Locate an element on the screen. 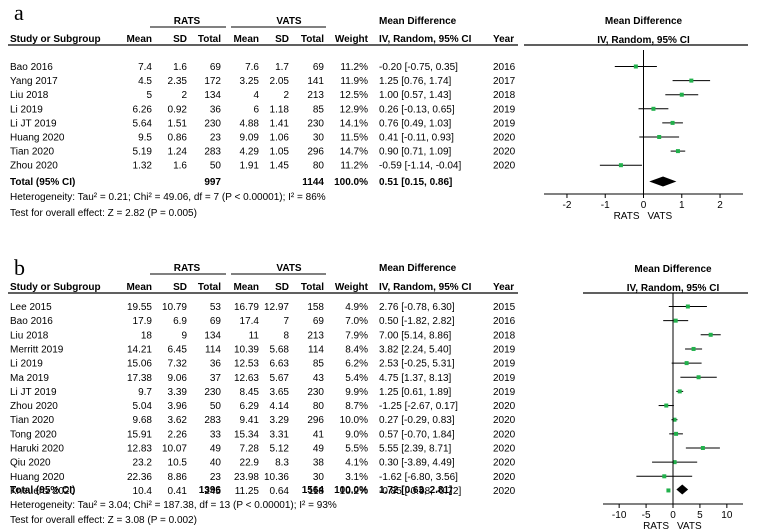 The width and height of the screenshot is (778, 529). panel-b-mean2: 8.45 is located at coordinates (250, 392).